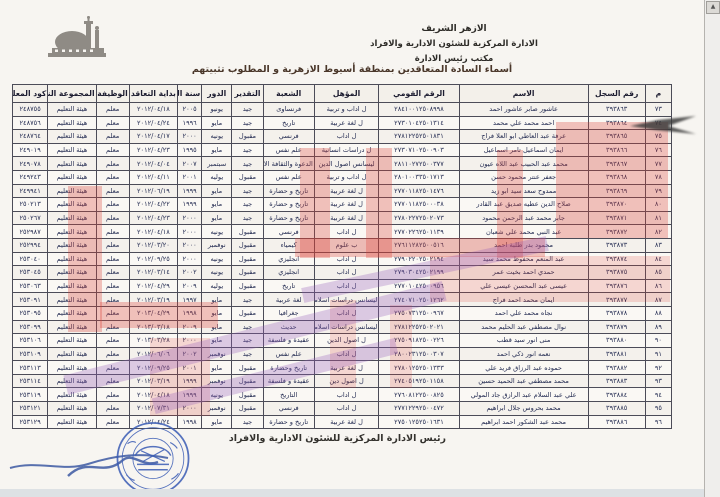  What do you see at coordinates (419, 327) in the screenshot?
I see `table-cell: ٢٧٨١٢٢٥٢٥٠٢٠٢١` at bounding box center [419, 327].